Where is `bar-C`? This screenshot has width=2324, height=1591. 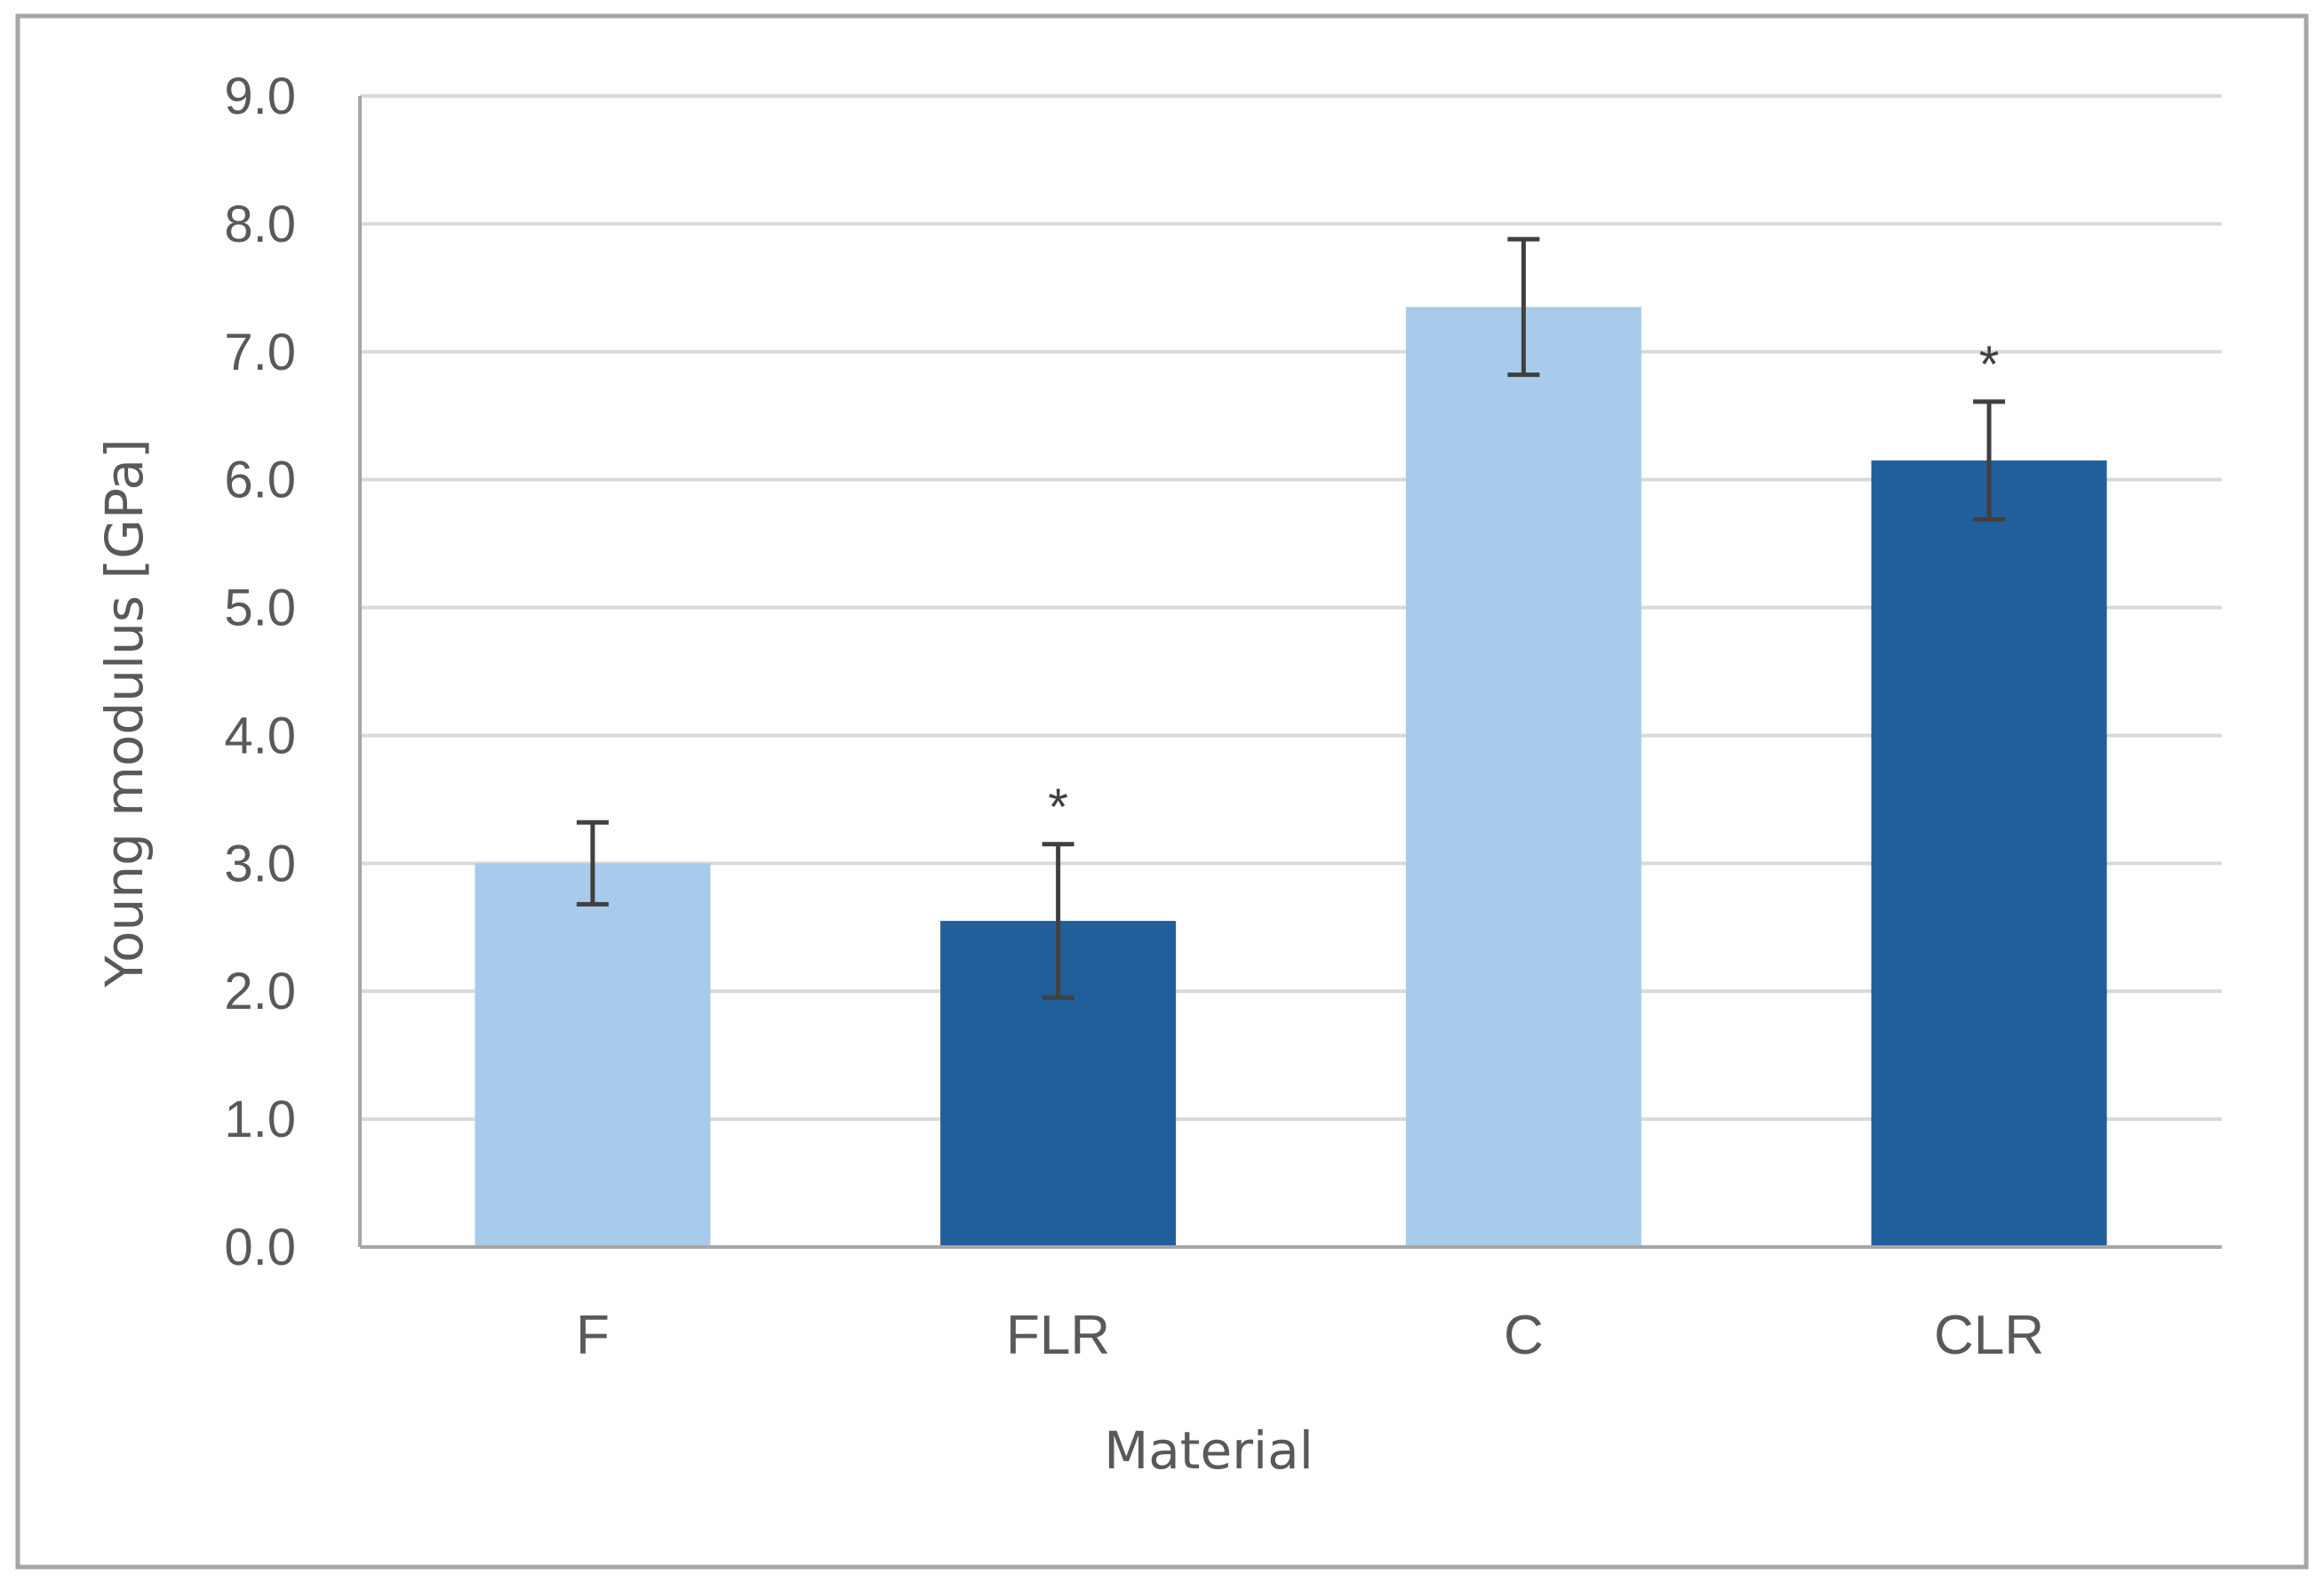
bar-C is located at coordinates (1523, 777).